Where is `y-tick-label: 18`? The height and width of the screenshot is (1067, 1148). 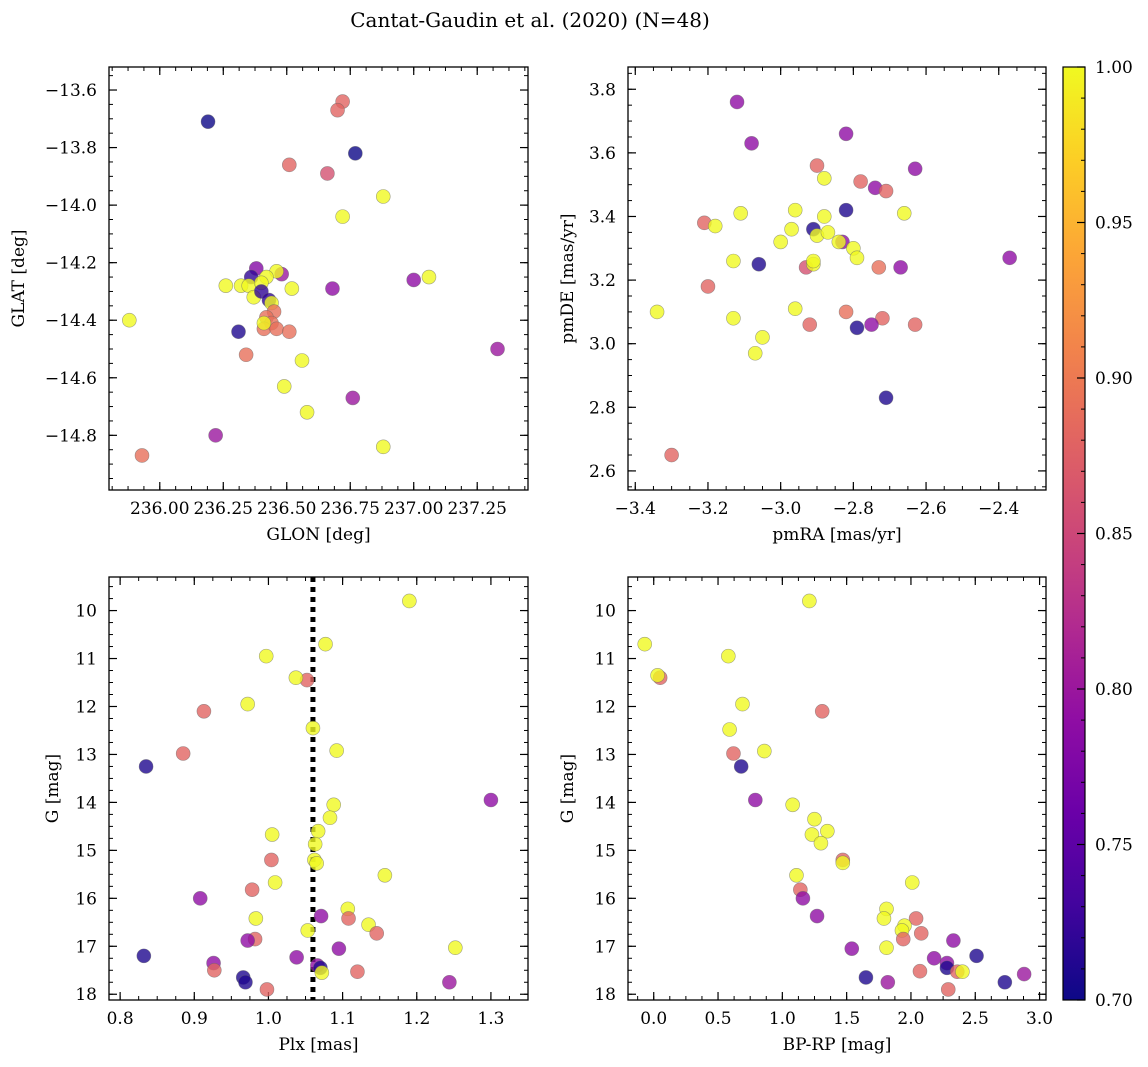
y-tick-label: 18 is located at coordinates (86, 995).